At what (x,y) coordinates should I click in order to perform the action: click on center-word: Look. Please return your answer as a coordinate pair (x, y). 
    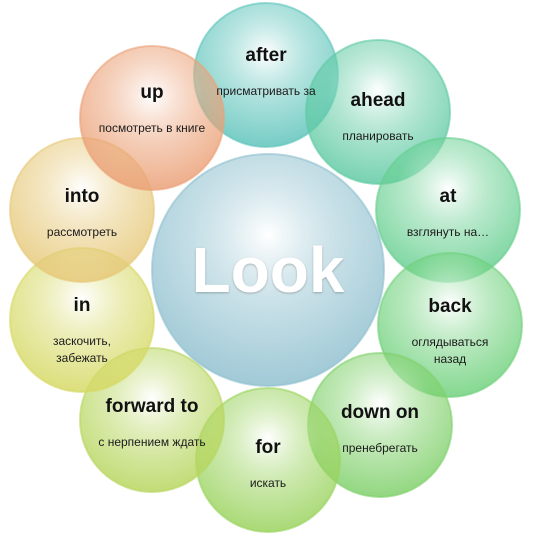
    Looking at the image, I should click on (268, 270).